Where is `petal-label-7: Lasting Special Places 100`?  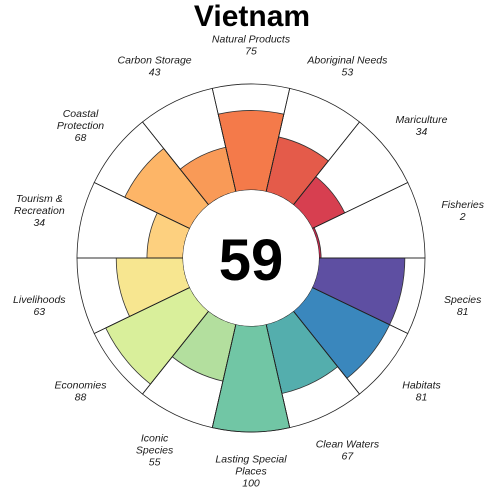 petal-label-7: Lasting Special Places 100 is located at coordinates (251, 472).